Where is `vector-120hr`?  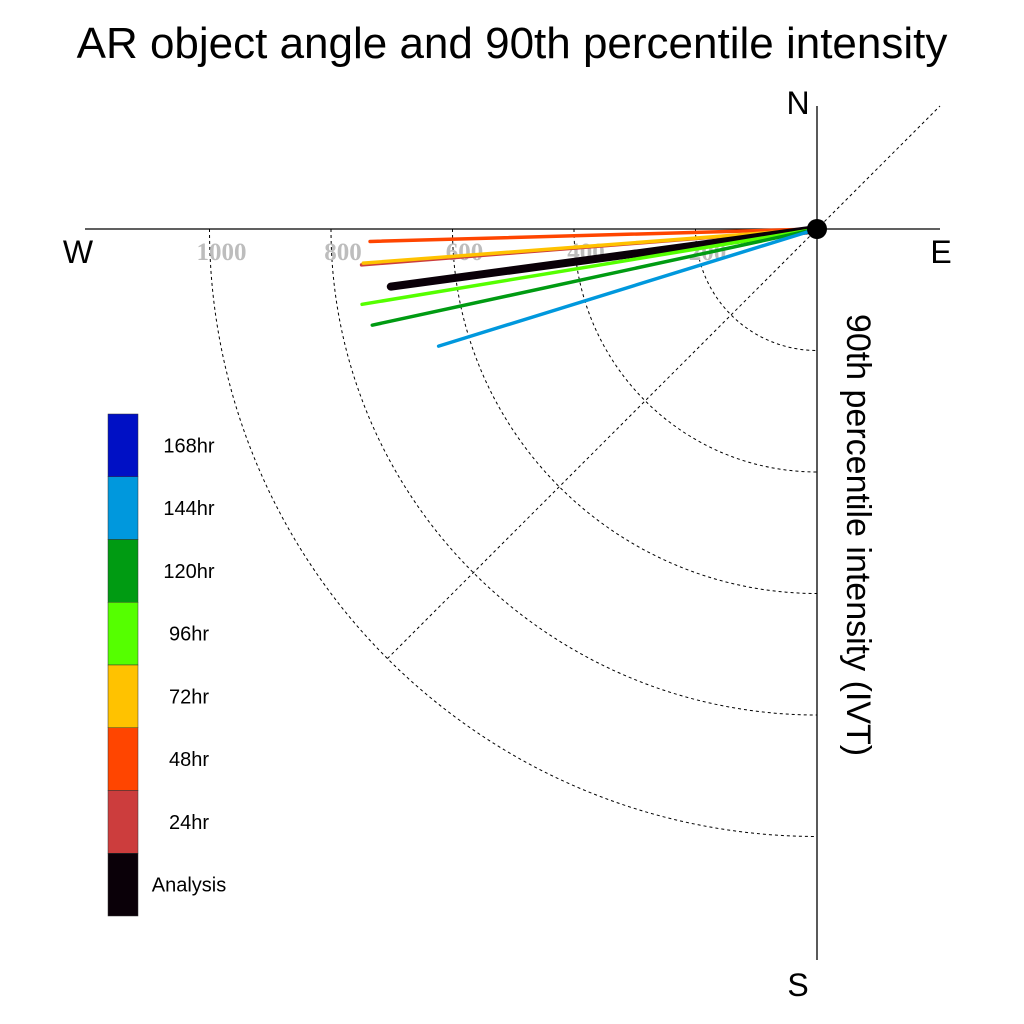
vector-120hr is located at coordinates (594, 277).